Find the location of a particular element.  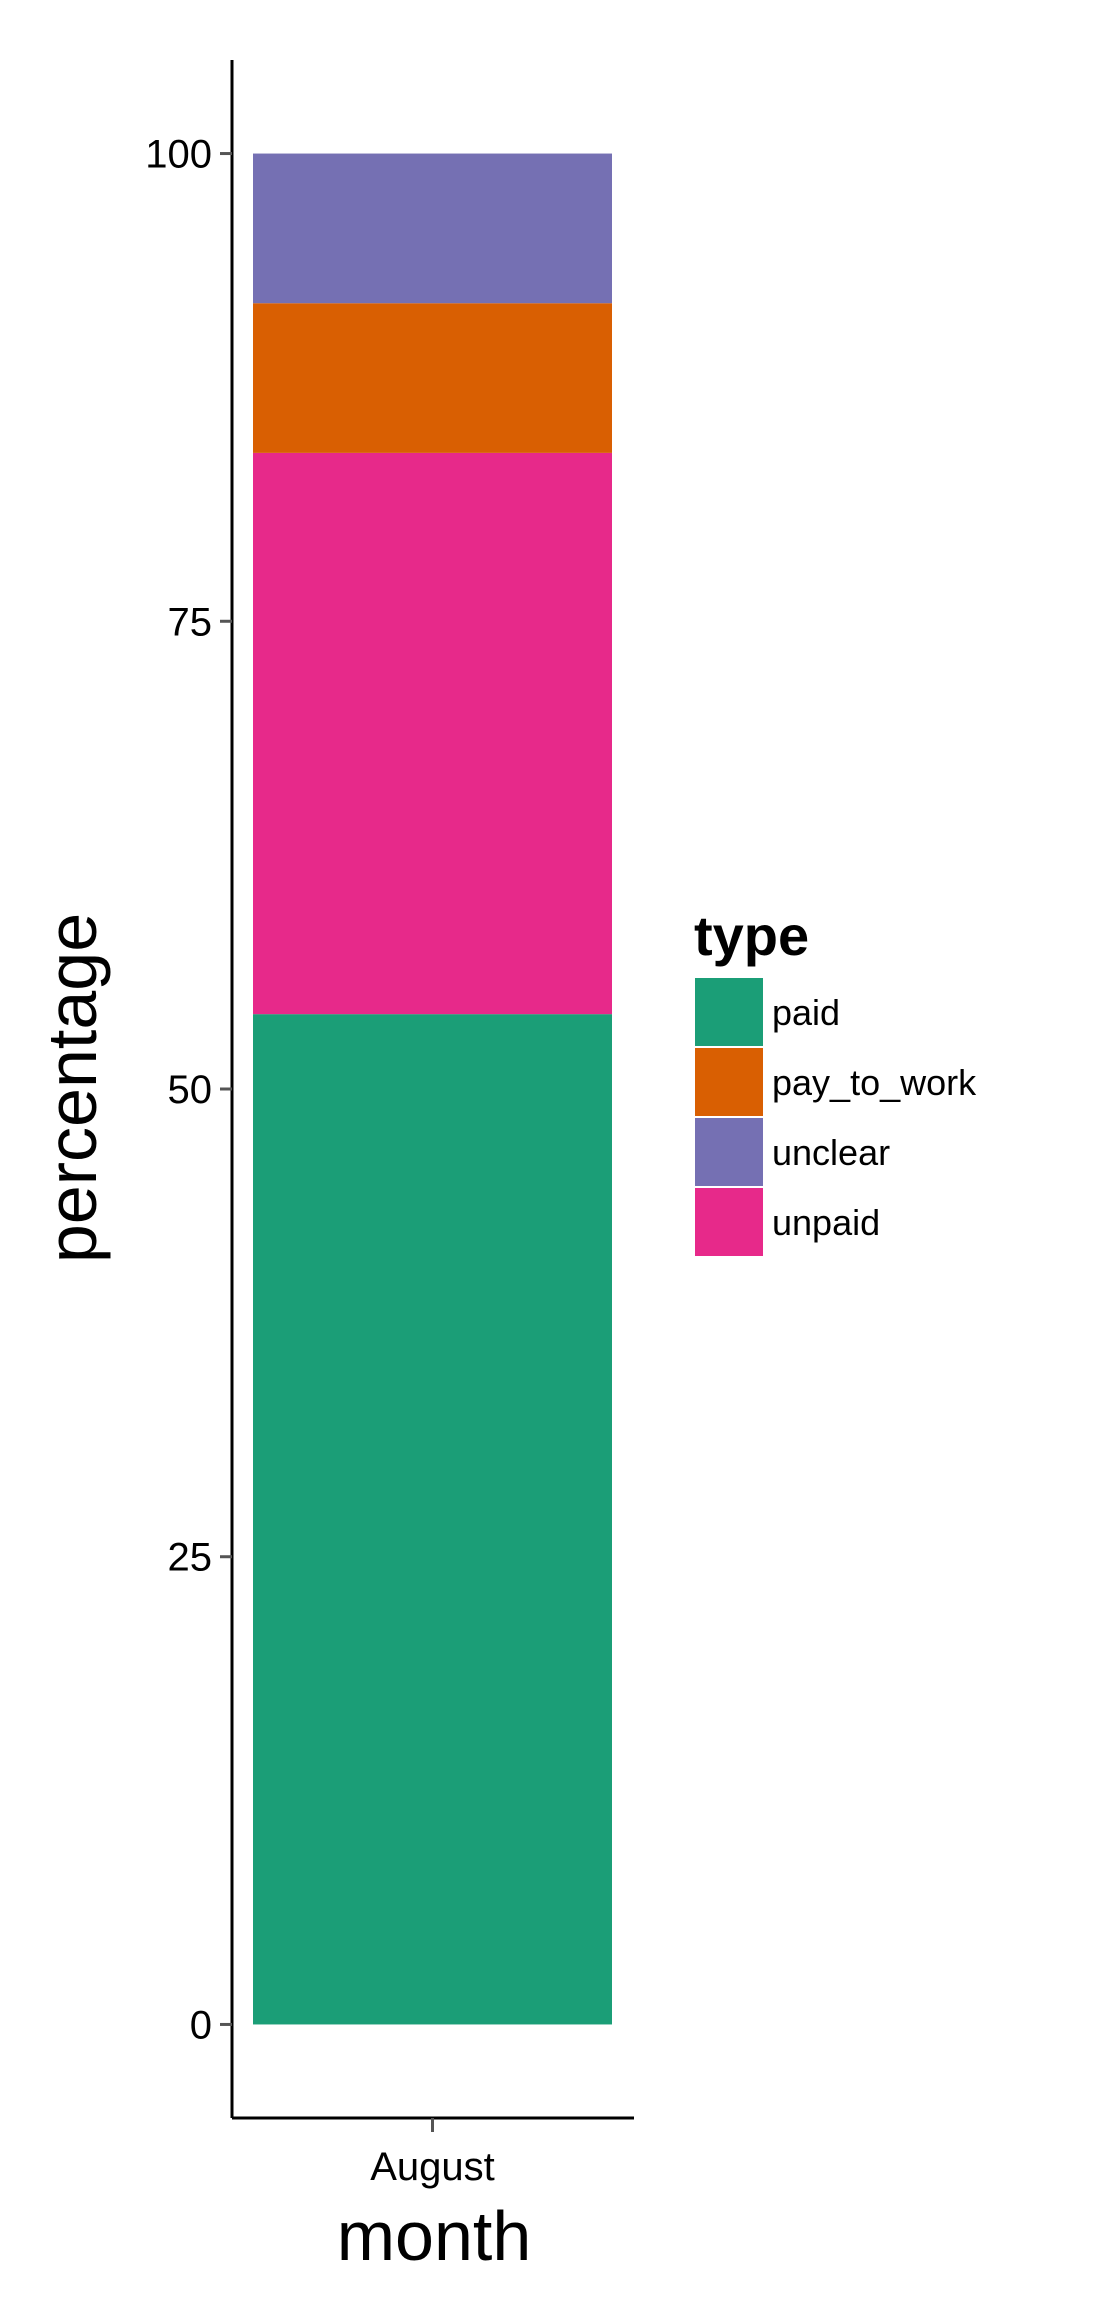

x-tick-label: August is located at coordinates (432, 2167).